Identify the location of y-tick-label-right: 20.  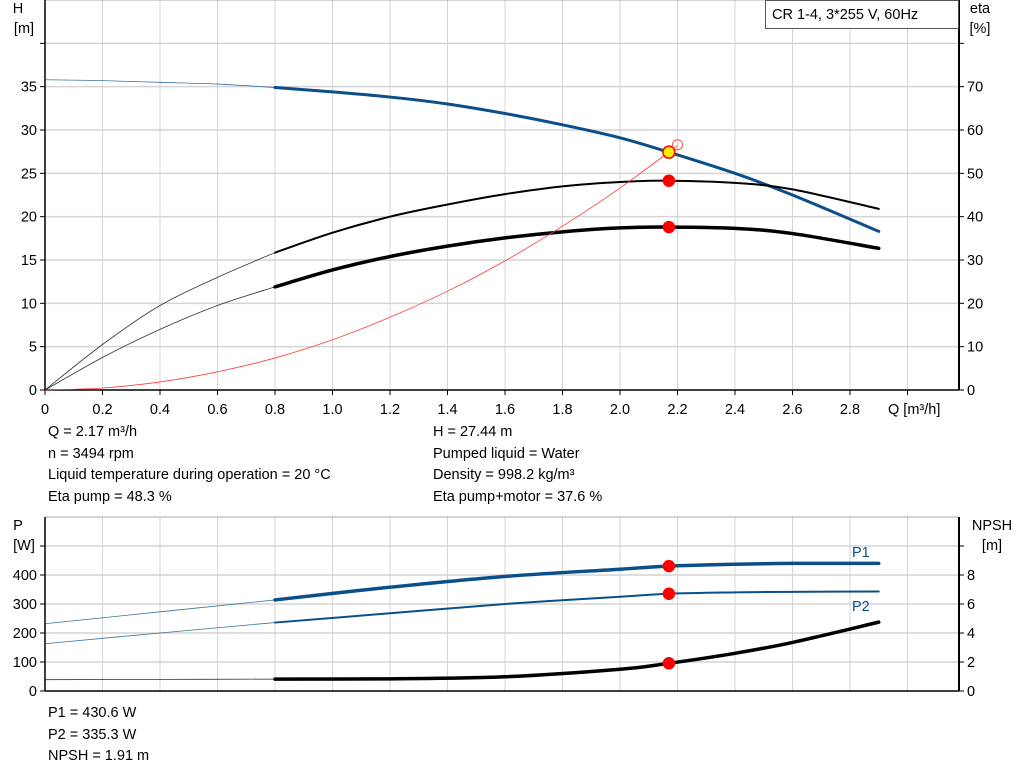
(975, 304).